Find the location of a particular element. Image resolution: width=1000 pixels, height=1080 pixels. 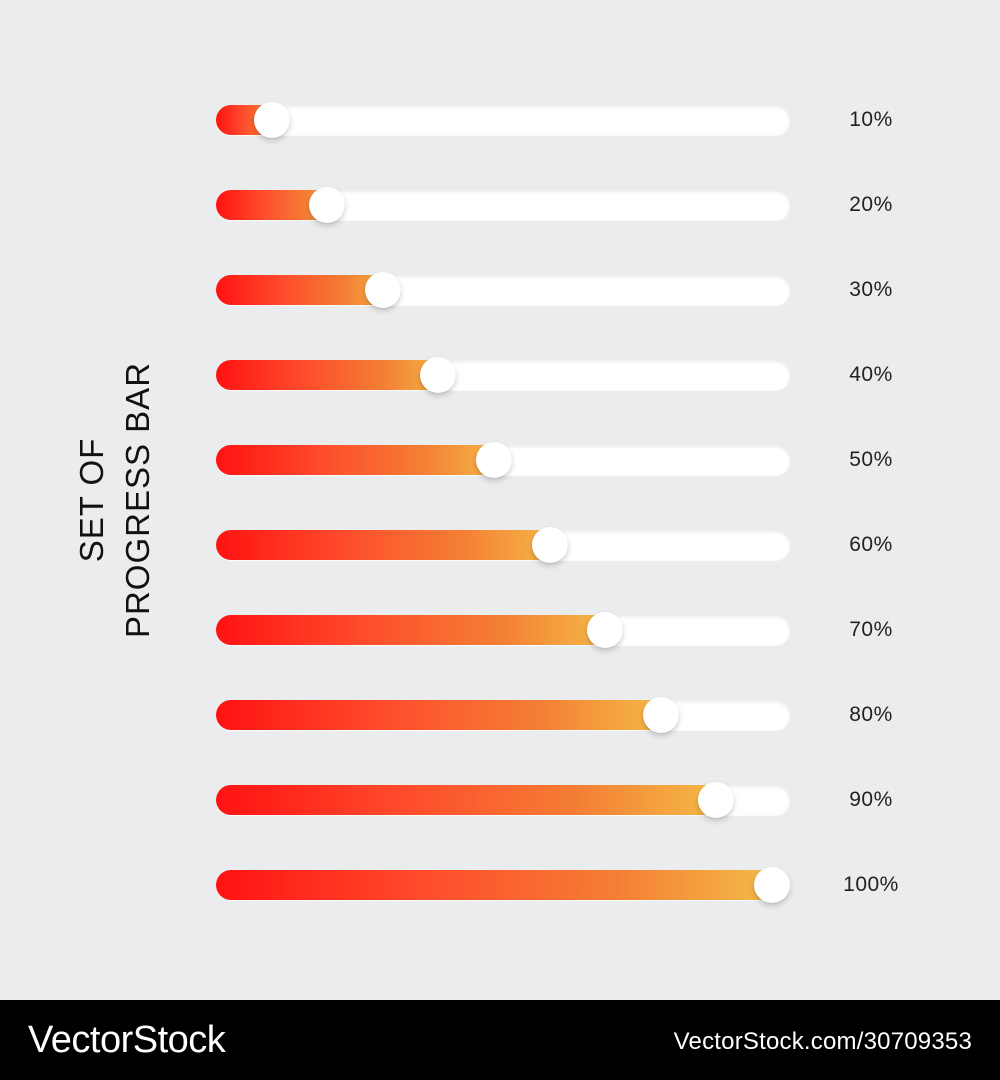

progress-percent-label: 50% is located at coordinates (871, 459).